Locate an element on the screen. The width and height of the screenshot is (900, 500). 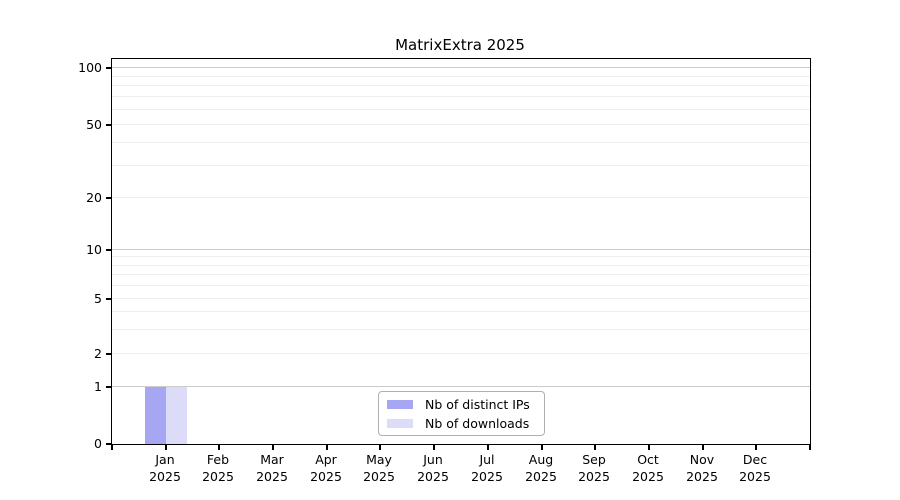
x-tick-month: Mar is located at coordinates (272, 459).